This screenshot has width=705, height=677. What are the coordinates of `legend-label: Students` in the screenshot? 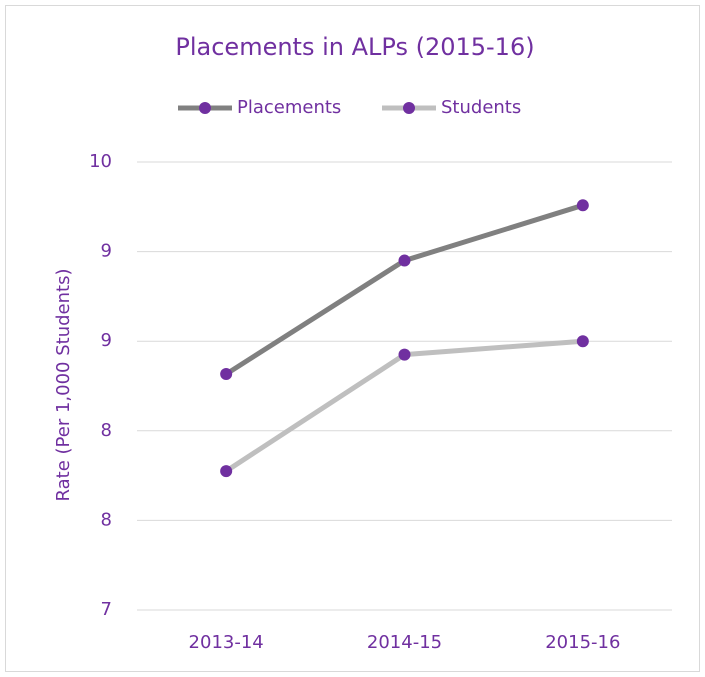 It's located at (481, 107).